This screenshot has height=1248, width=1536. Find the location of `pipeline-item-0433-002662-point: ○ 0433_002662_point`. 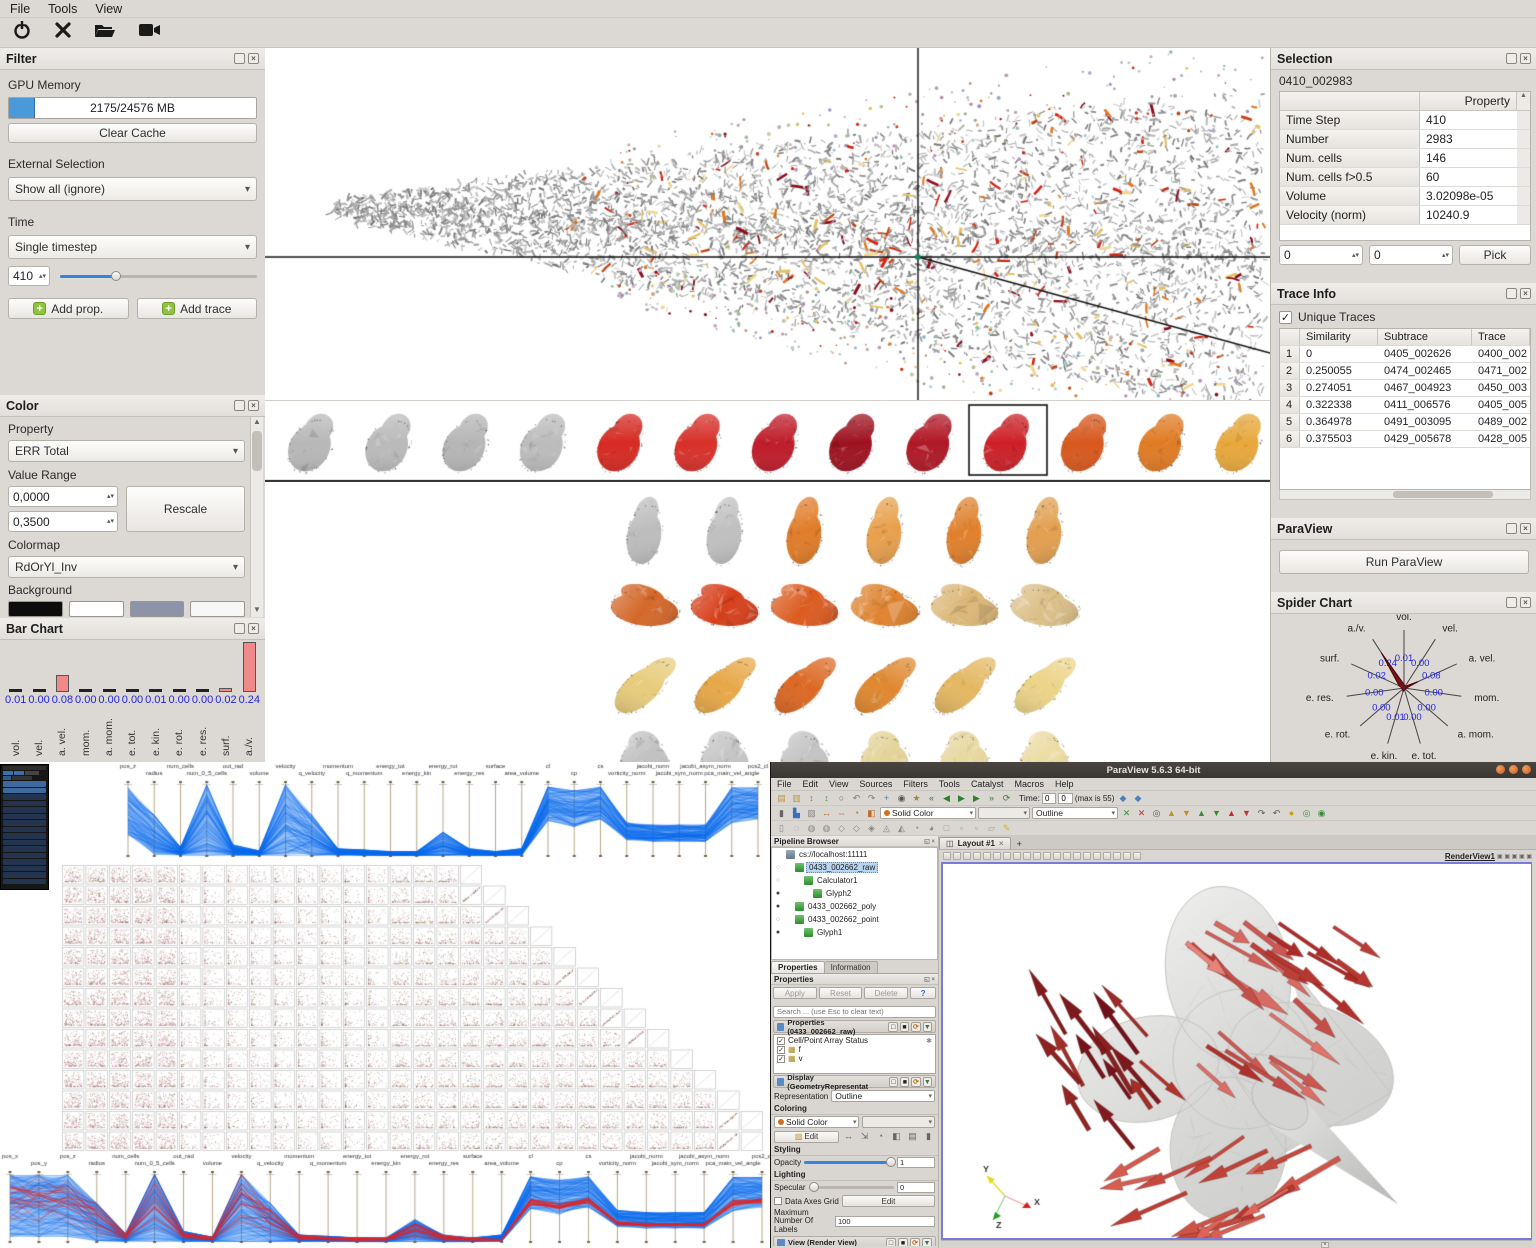

pipeline-item-0433-002662-point: ○ 0433_002662_point is located at coordinates (827, 919).